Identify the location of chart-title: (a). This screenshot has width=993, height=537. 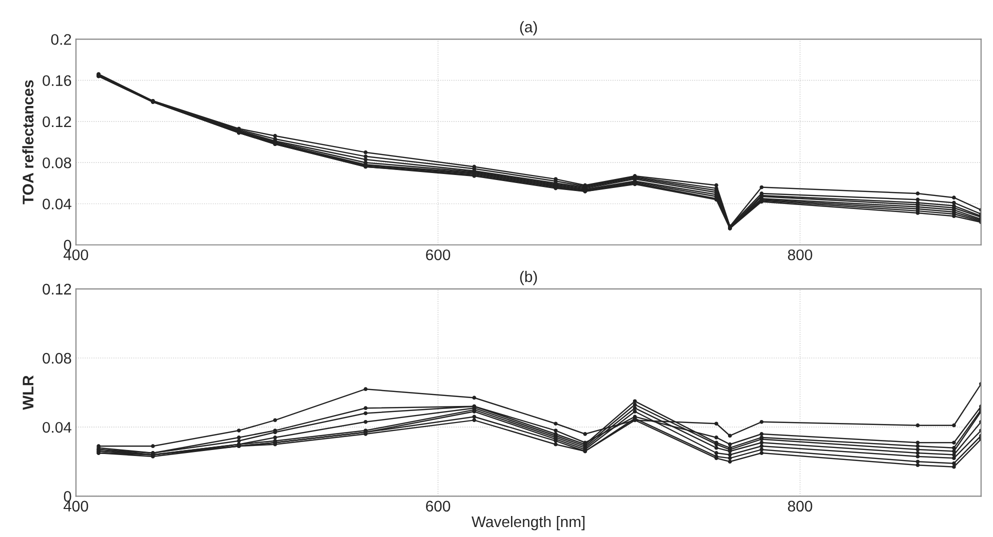
(528, 28).